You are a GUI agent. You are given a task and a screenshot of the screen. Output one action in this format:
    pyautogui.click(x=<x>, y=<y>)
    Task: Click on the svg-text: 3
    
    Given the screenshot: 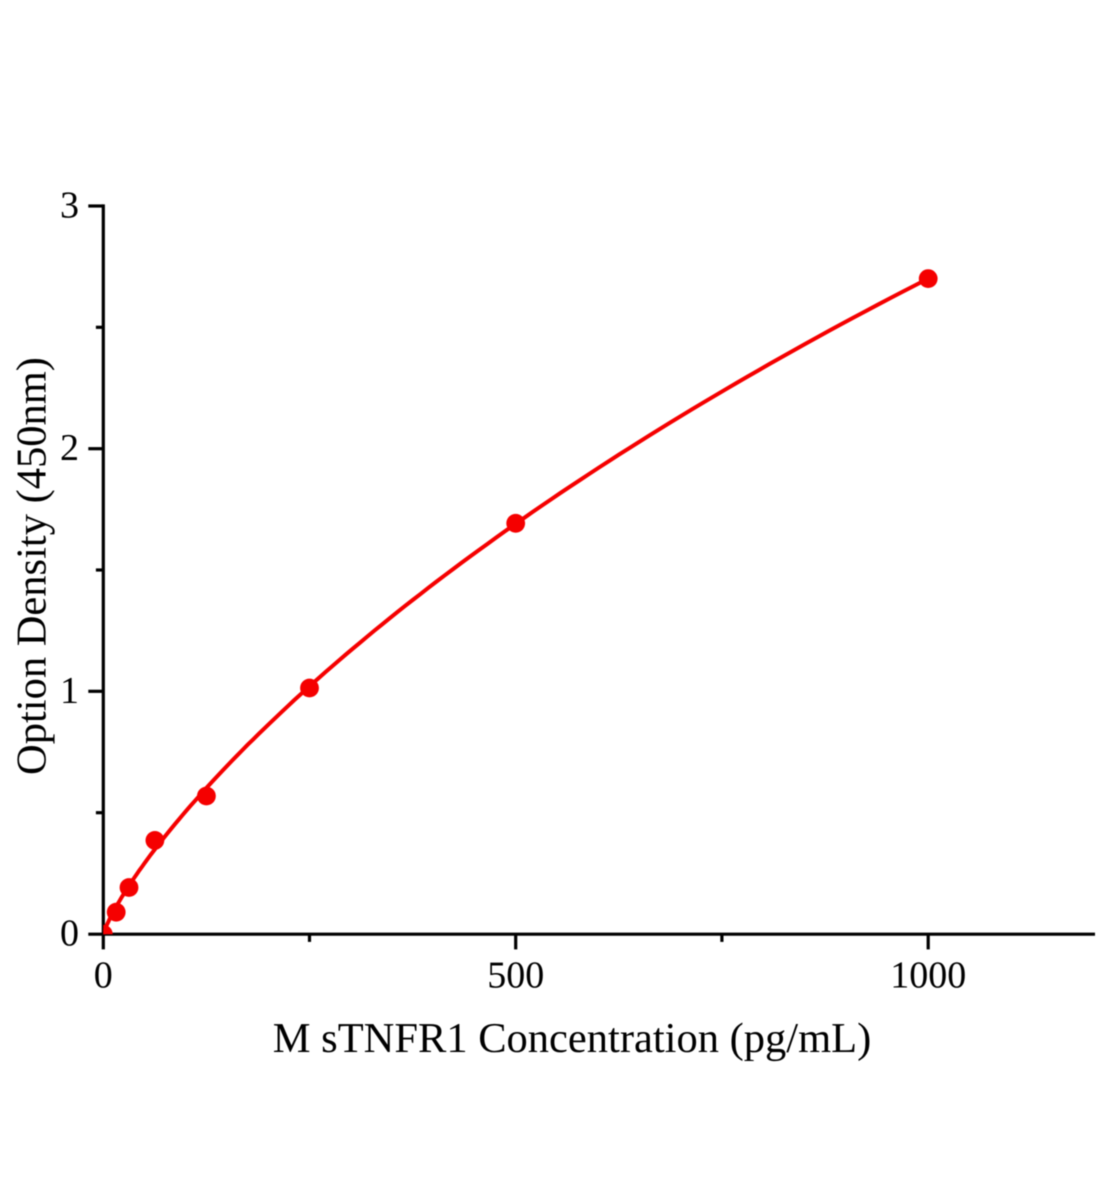 What is the action you would take?
    pyautogui.click(x=69, y=206)
    